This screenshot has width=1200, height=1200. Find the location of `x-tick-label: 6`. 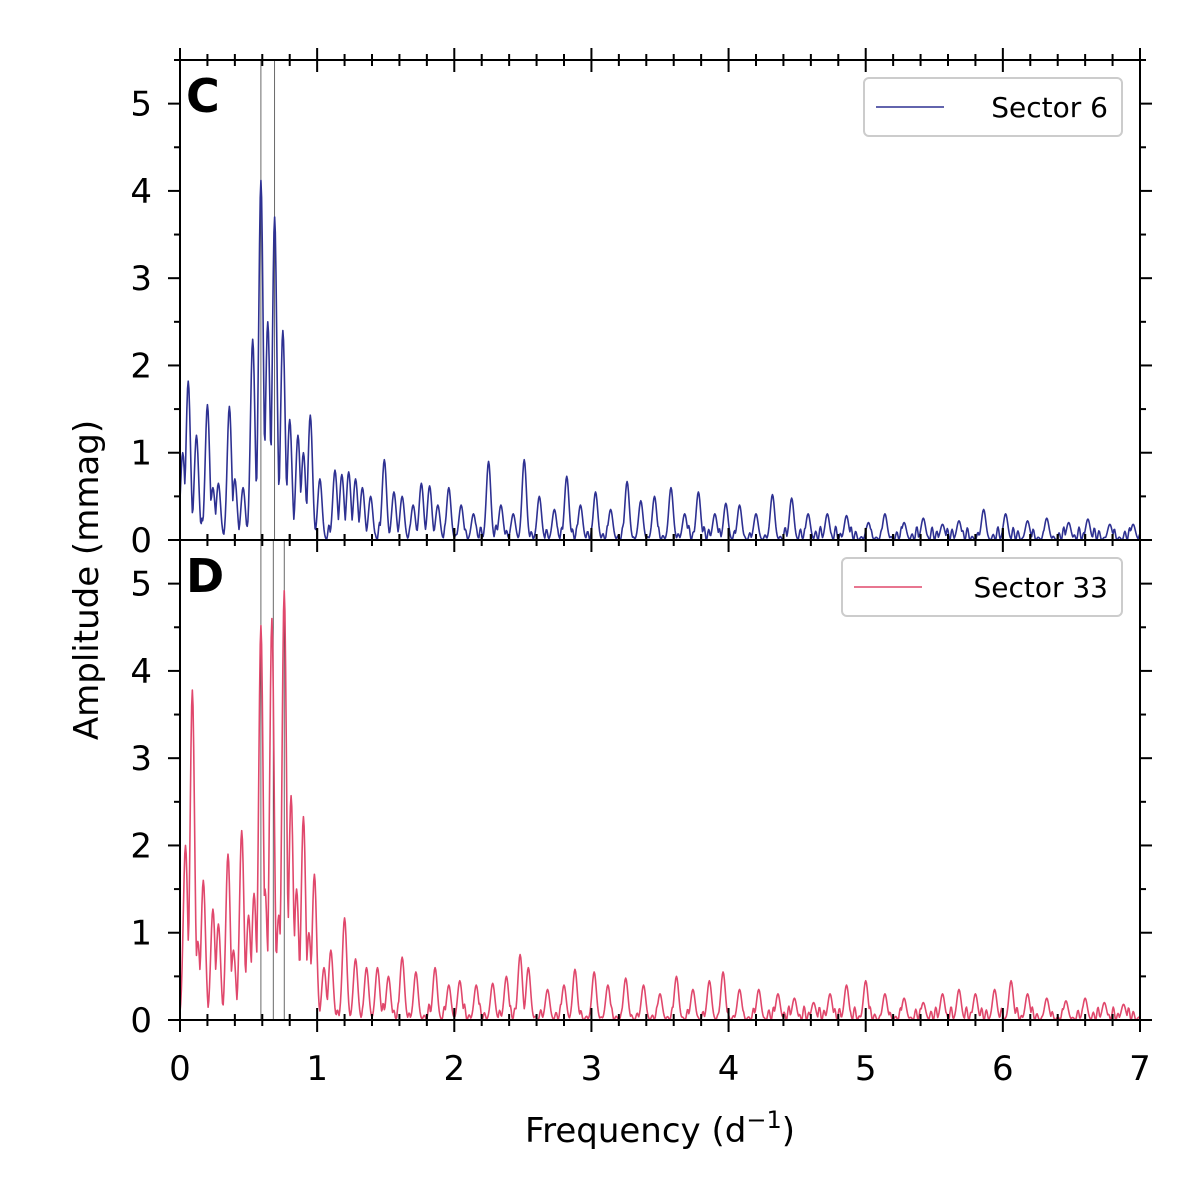

x-tick-label: 6 is located at coordinates (1003, 1069).